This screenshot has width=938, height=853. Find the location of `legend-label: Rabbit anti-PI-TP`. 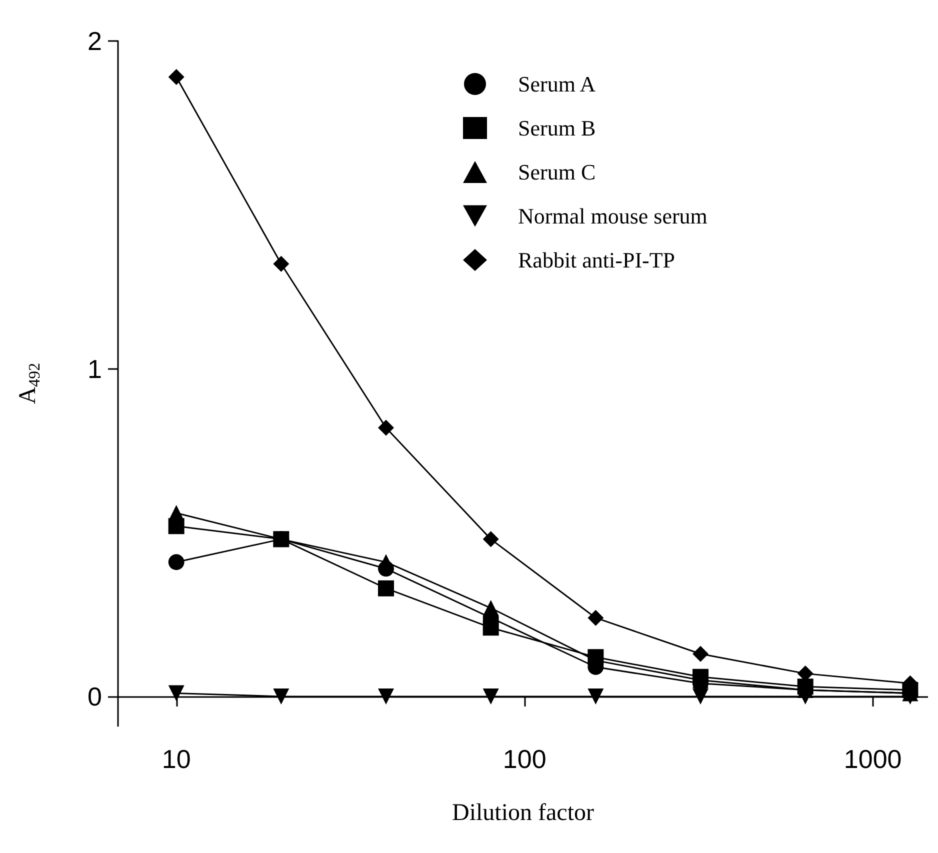

legend-label: Rabbit anti-PI-TP is located at coordinates (597, 260).